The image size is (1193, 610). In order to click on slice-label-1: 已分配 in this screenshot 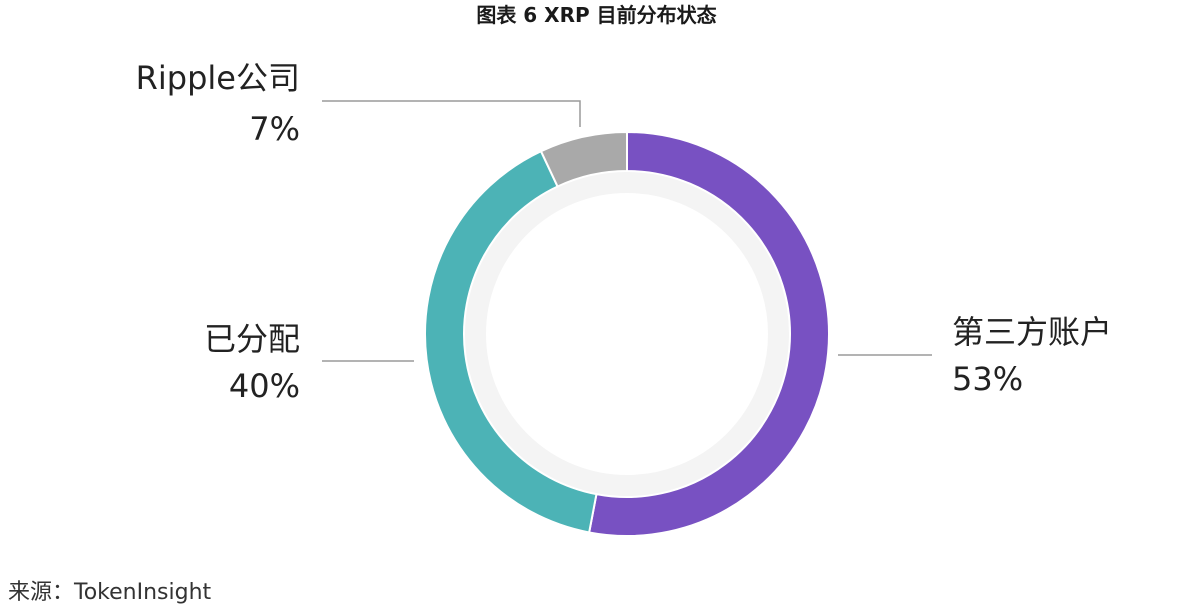, I will do `click(252, 339)`.